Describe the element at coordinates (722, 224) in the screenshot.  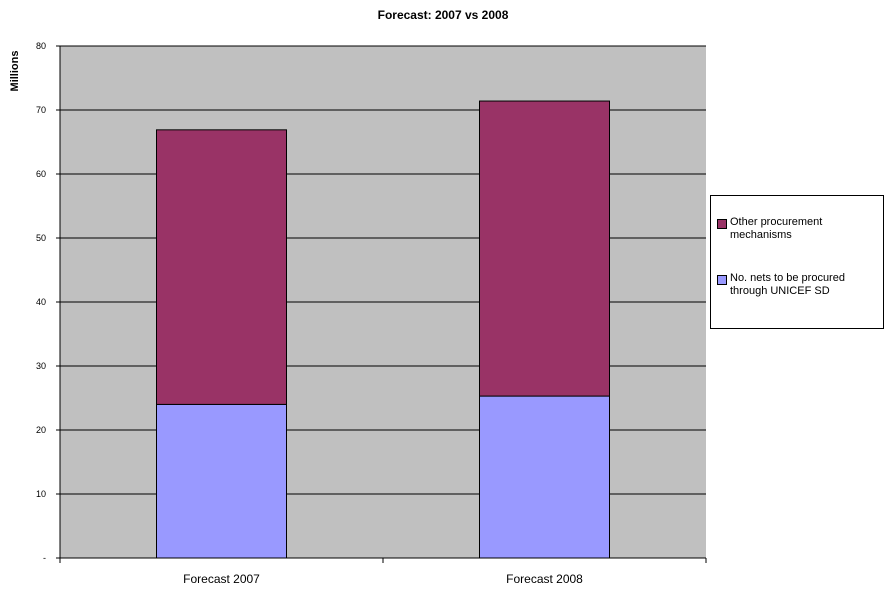
I see `legend-swatch-other` at that location.